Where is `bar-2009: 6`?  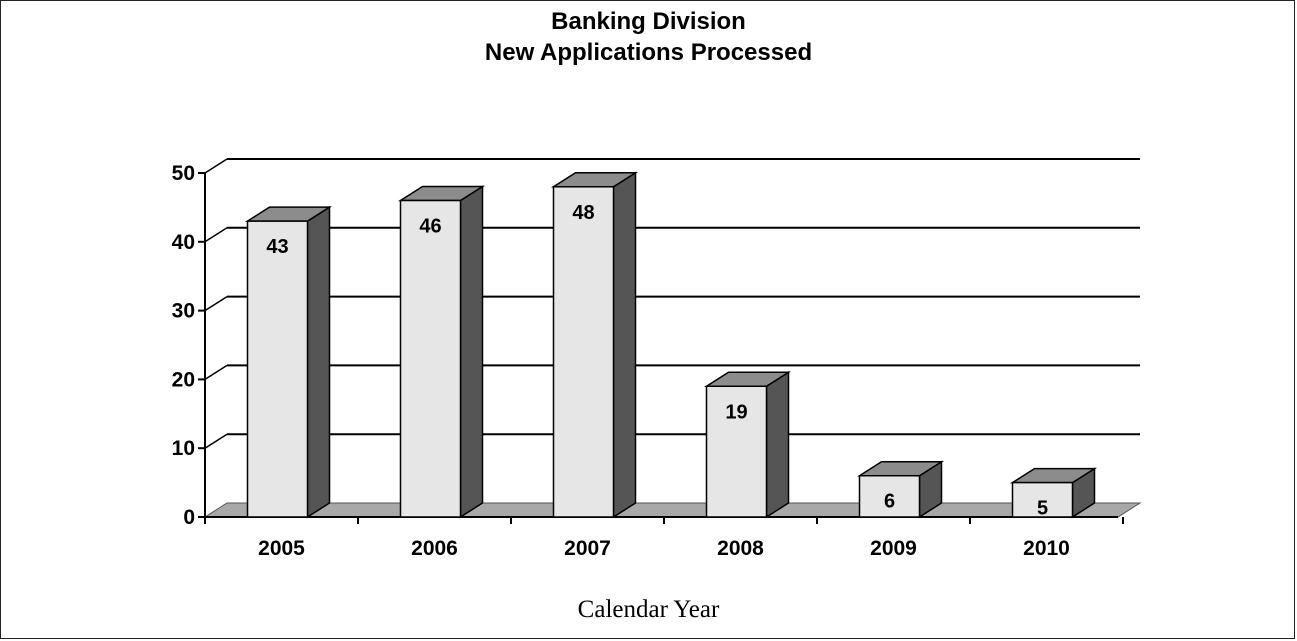 bar-2009: 6 is located at coordinates (900, 489).